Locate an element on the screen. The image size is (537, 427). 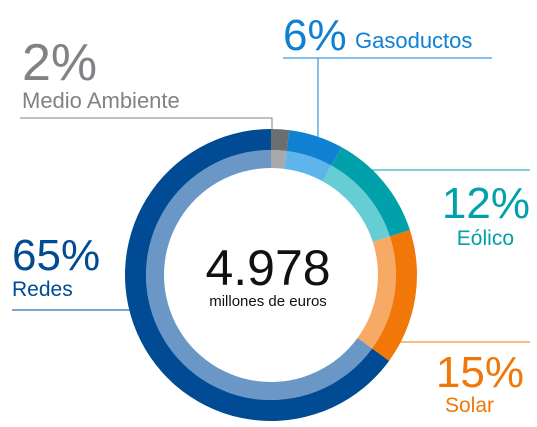
value-label: 15% is located at coordinates (480, 372).